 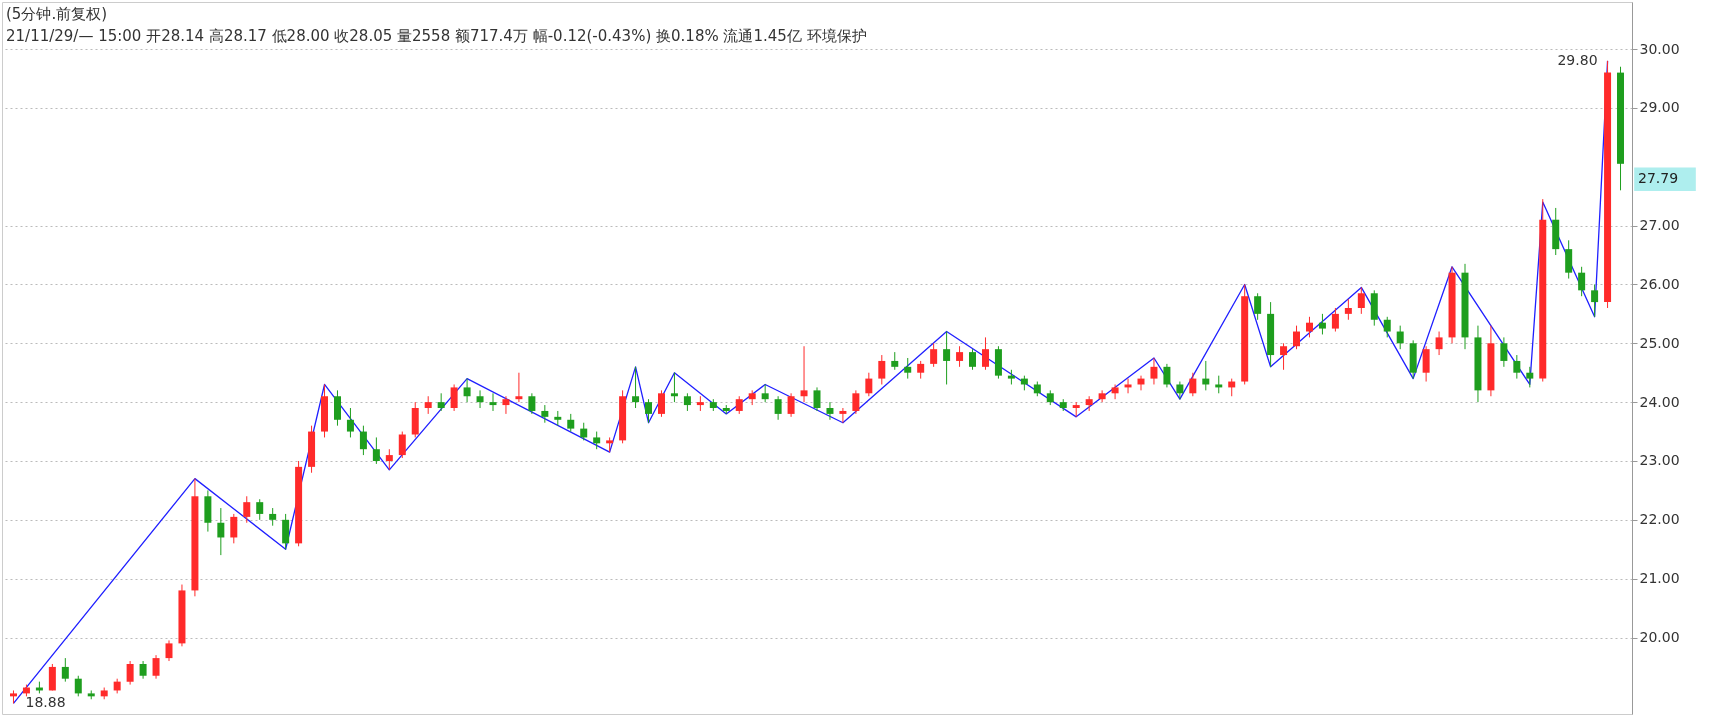 What do you see at coordinates (1659, 578) in the screenshot?
I see `y-tick-label: 21.00` at bounding box center [1659, 578].